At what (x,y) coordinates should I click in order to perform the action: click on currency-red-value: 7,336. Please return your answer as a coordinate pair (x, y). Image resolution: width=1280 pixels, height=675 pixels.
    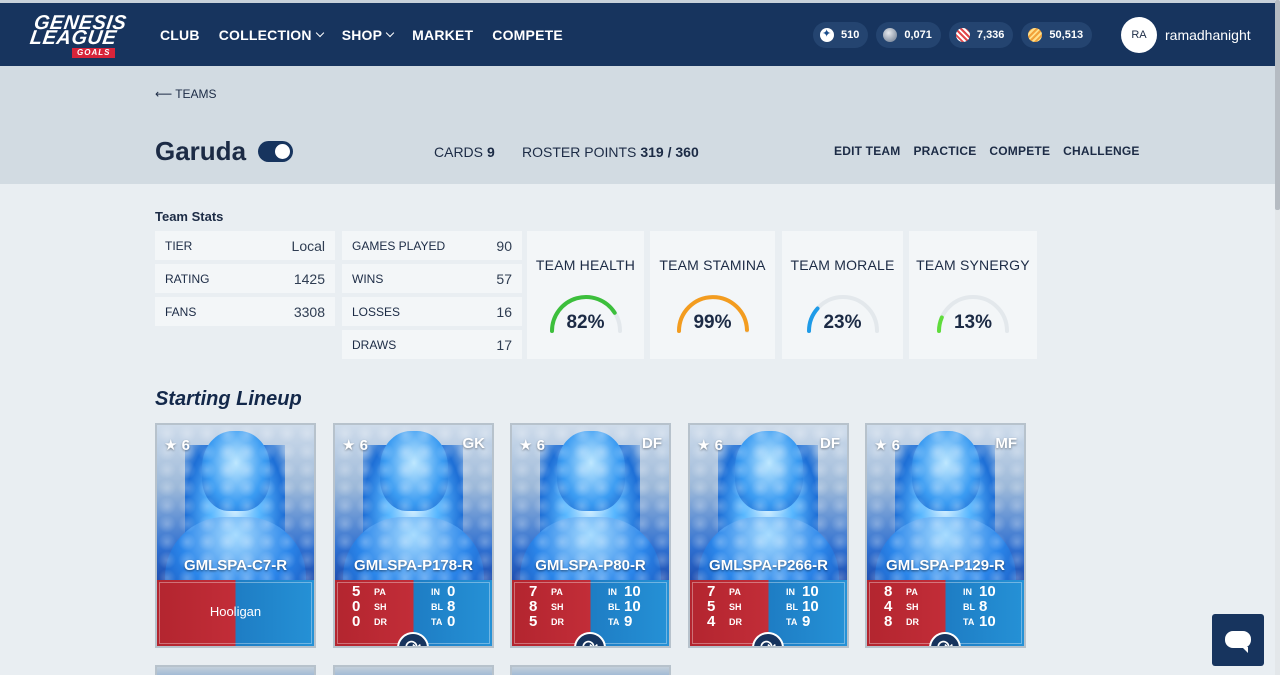
    Looking at the image, I should click on (990, 35).